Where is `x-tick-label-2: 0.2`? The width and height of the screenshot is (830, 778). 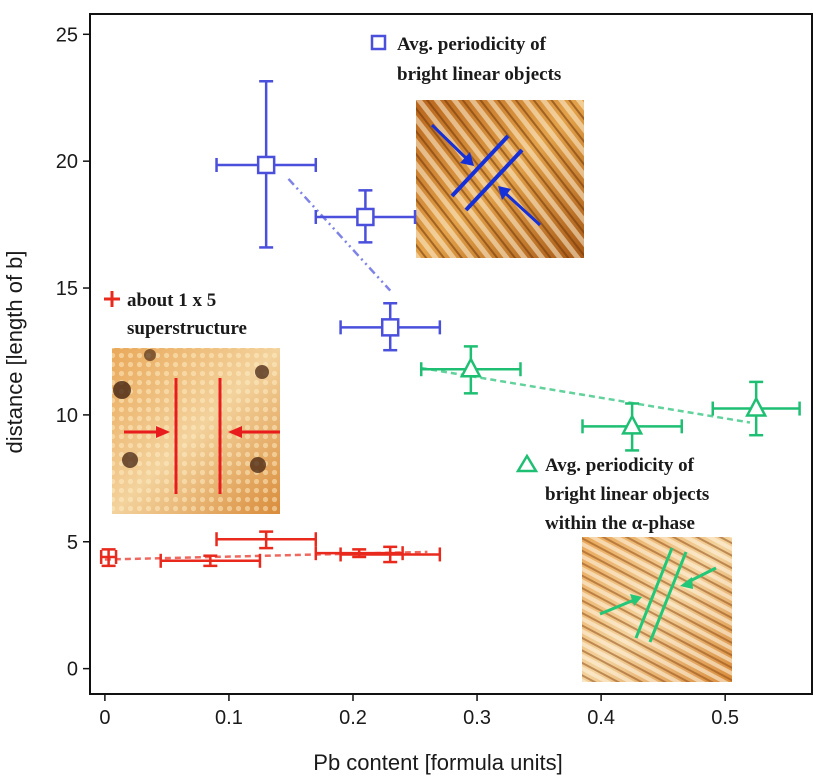
x-tick-label-2: 0.2 is located at coordinates (353, 718).